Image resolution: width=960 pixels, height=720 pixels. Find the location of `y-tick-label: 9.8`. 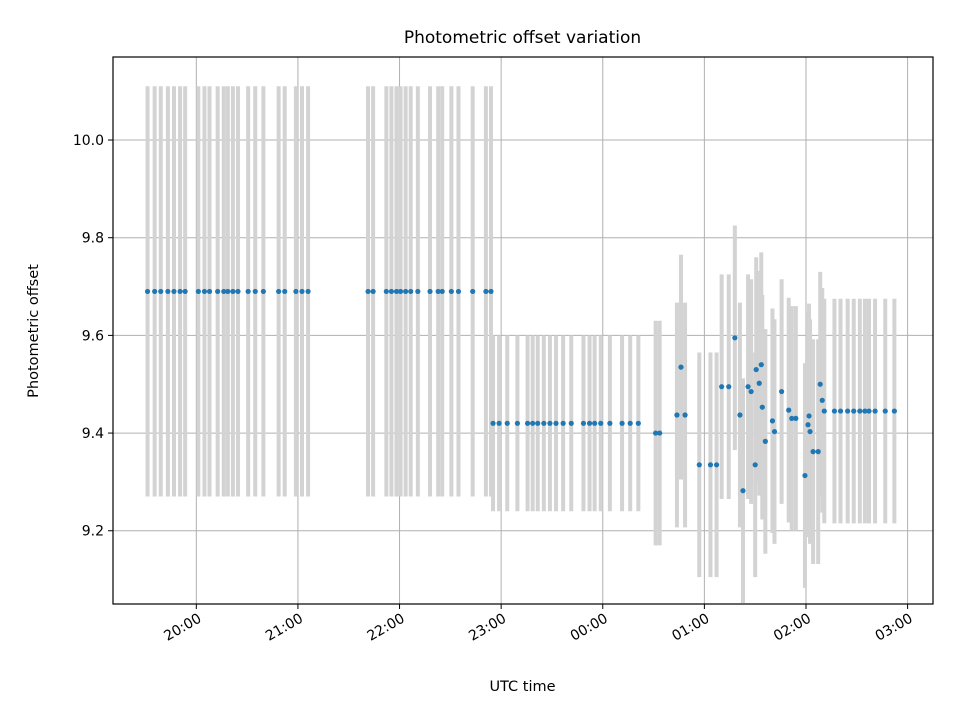

y-tick-label: 9.8 is located at coordinates (93, 239).